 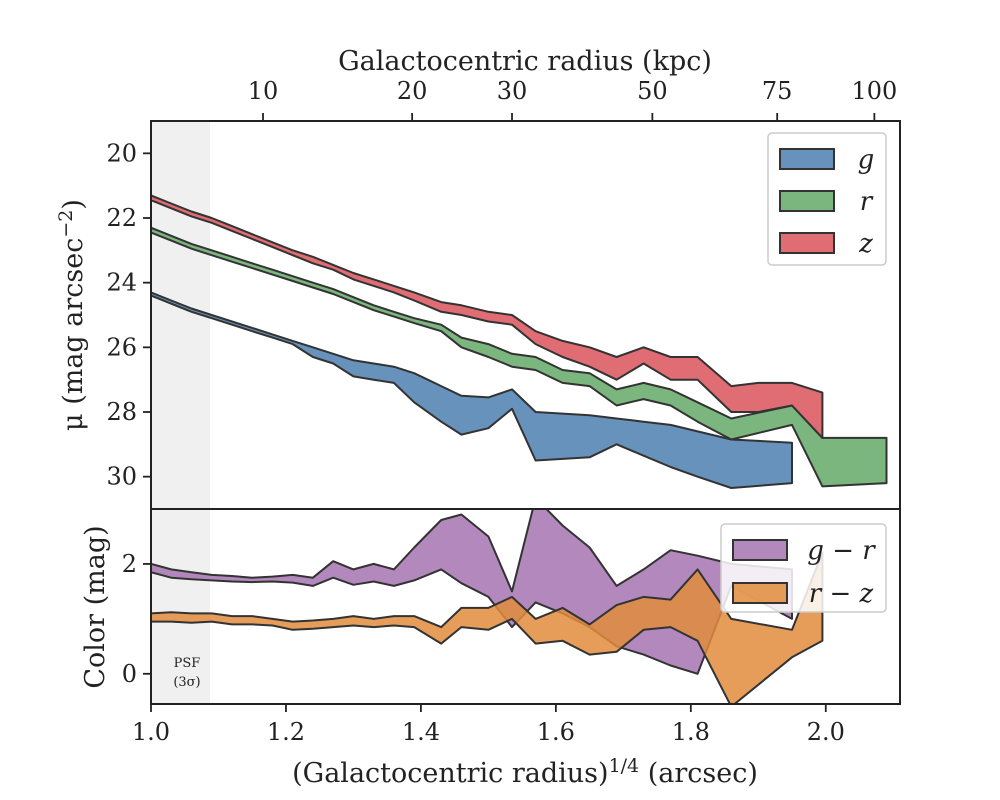 I want to click on psf-label-line1: PSF, so click(x=187, y=663).